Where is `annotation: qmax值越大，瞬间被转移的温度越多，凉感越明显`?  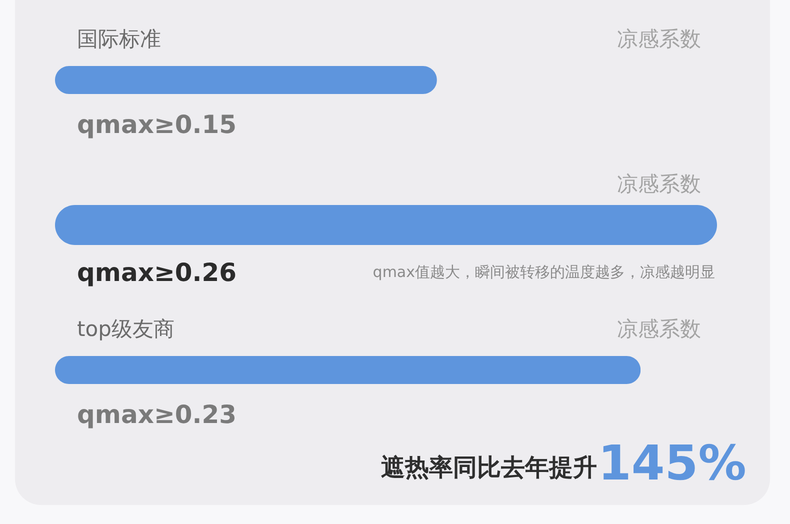
annotation: qmax值越大，瞬间被转移的温度越多，凉感越明显 is located at coordinates (543, 272).